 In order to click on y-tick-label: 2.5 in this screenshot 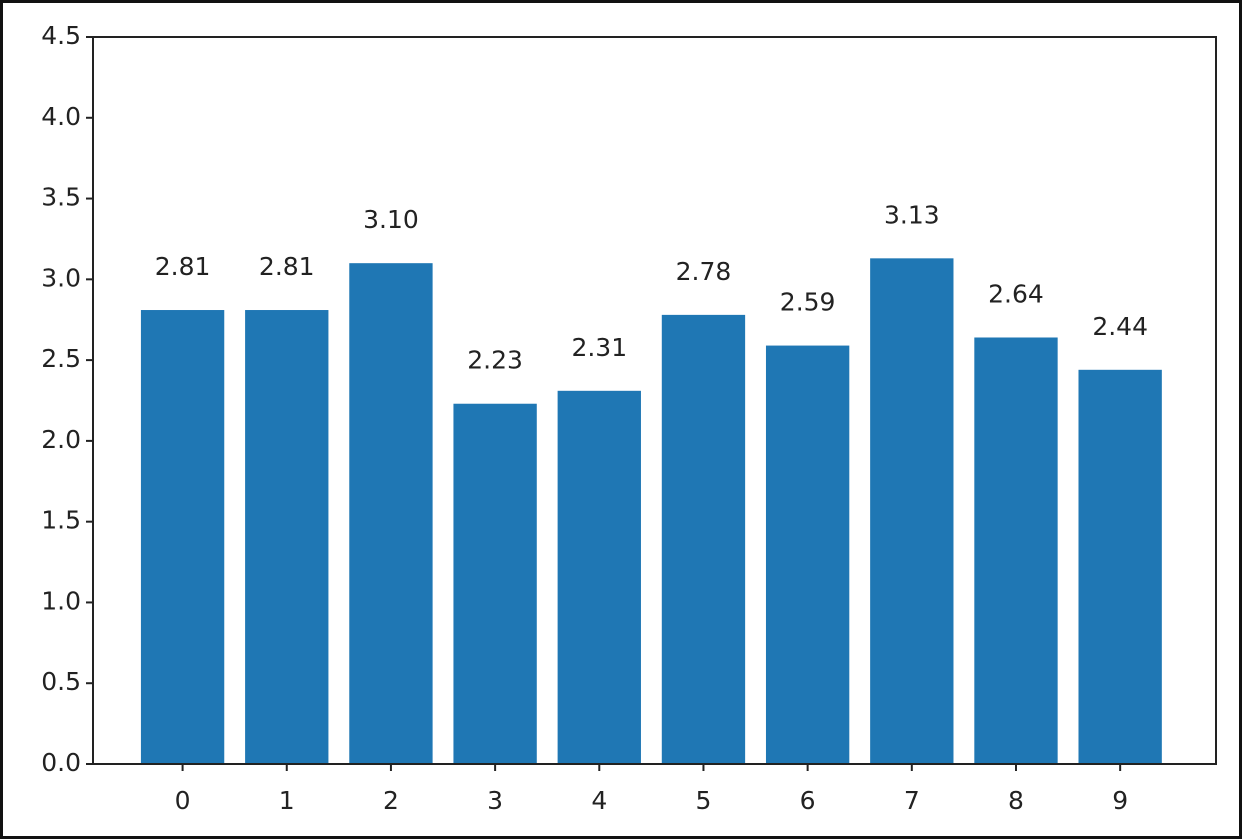, I will do `click(61, 358)`.